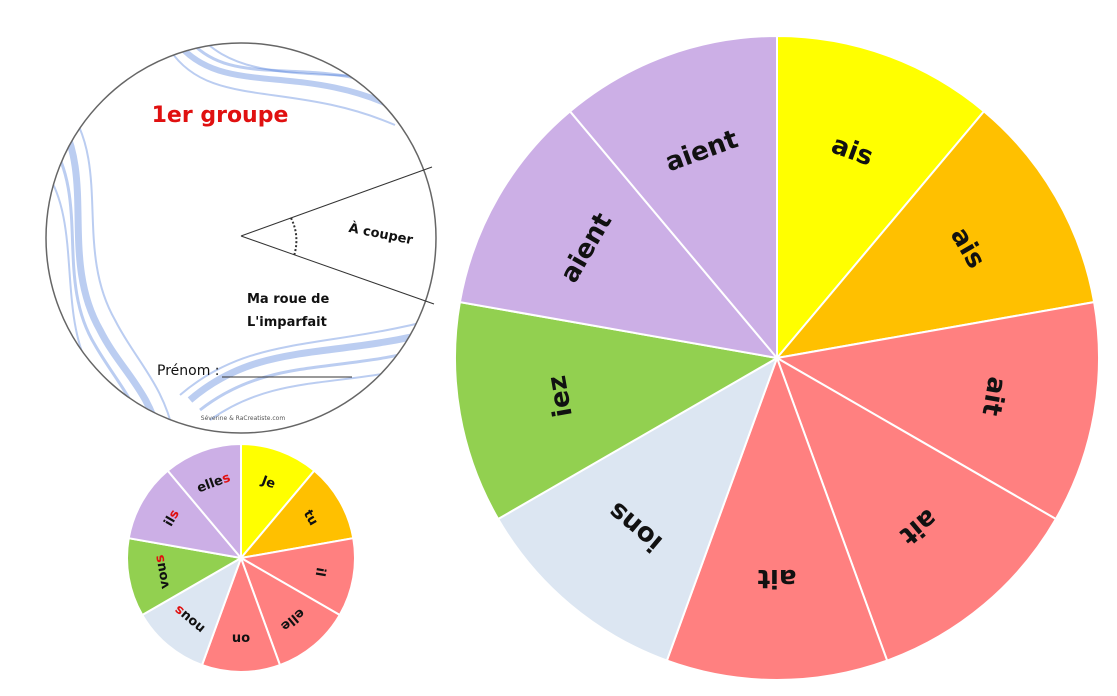 The width and height of the screenshot is (1117, 696). What do you see at coordinates (560, 396) in the screenshot?
I see `ending-wheel-slice-label: iez` at bounding box center [560, 396].